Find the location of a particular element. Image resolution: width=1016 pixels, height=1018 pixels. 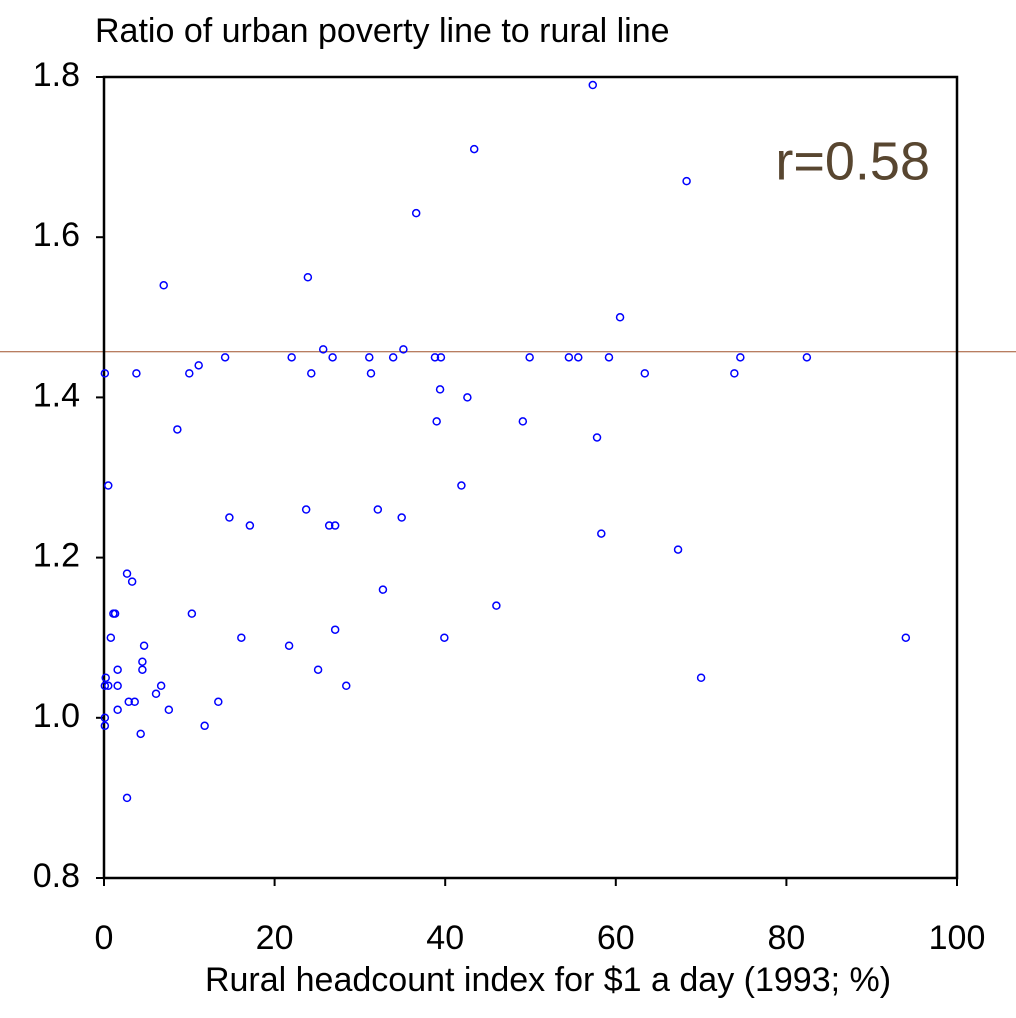

y-tick-label: 1.6 is located at coordinates (56, 235).